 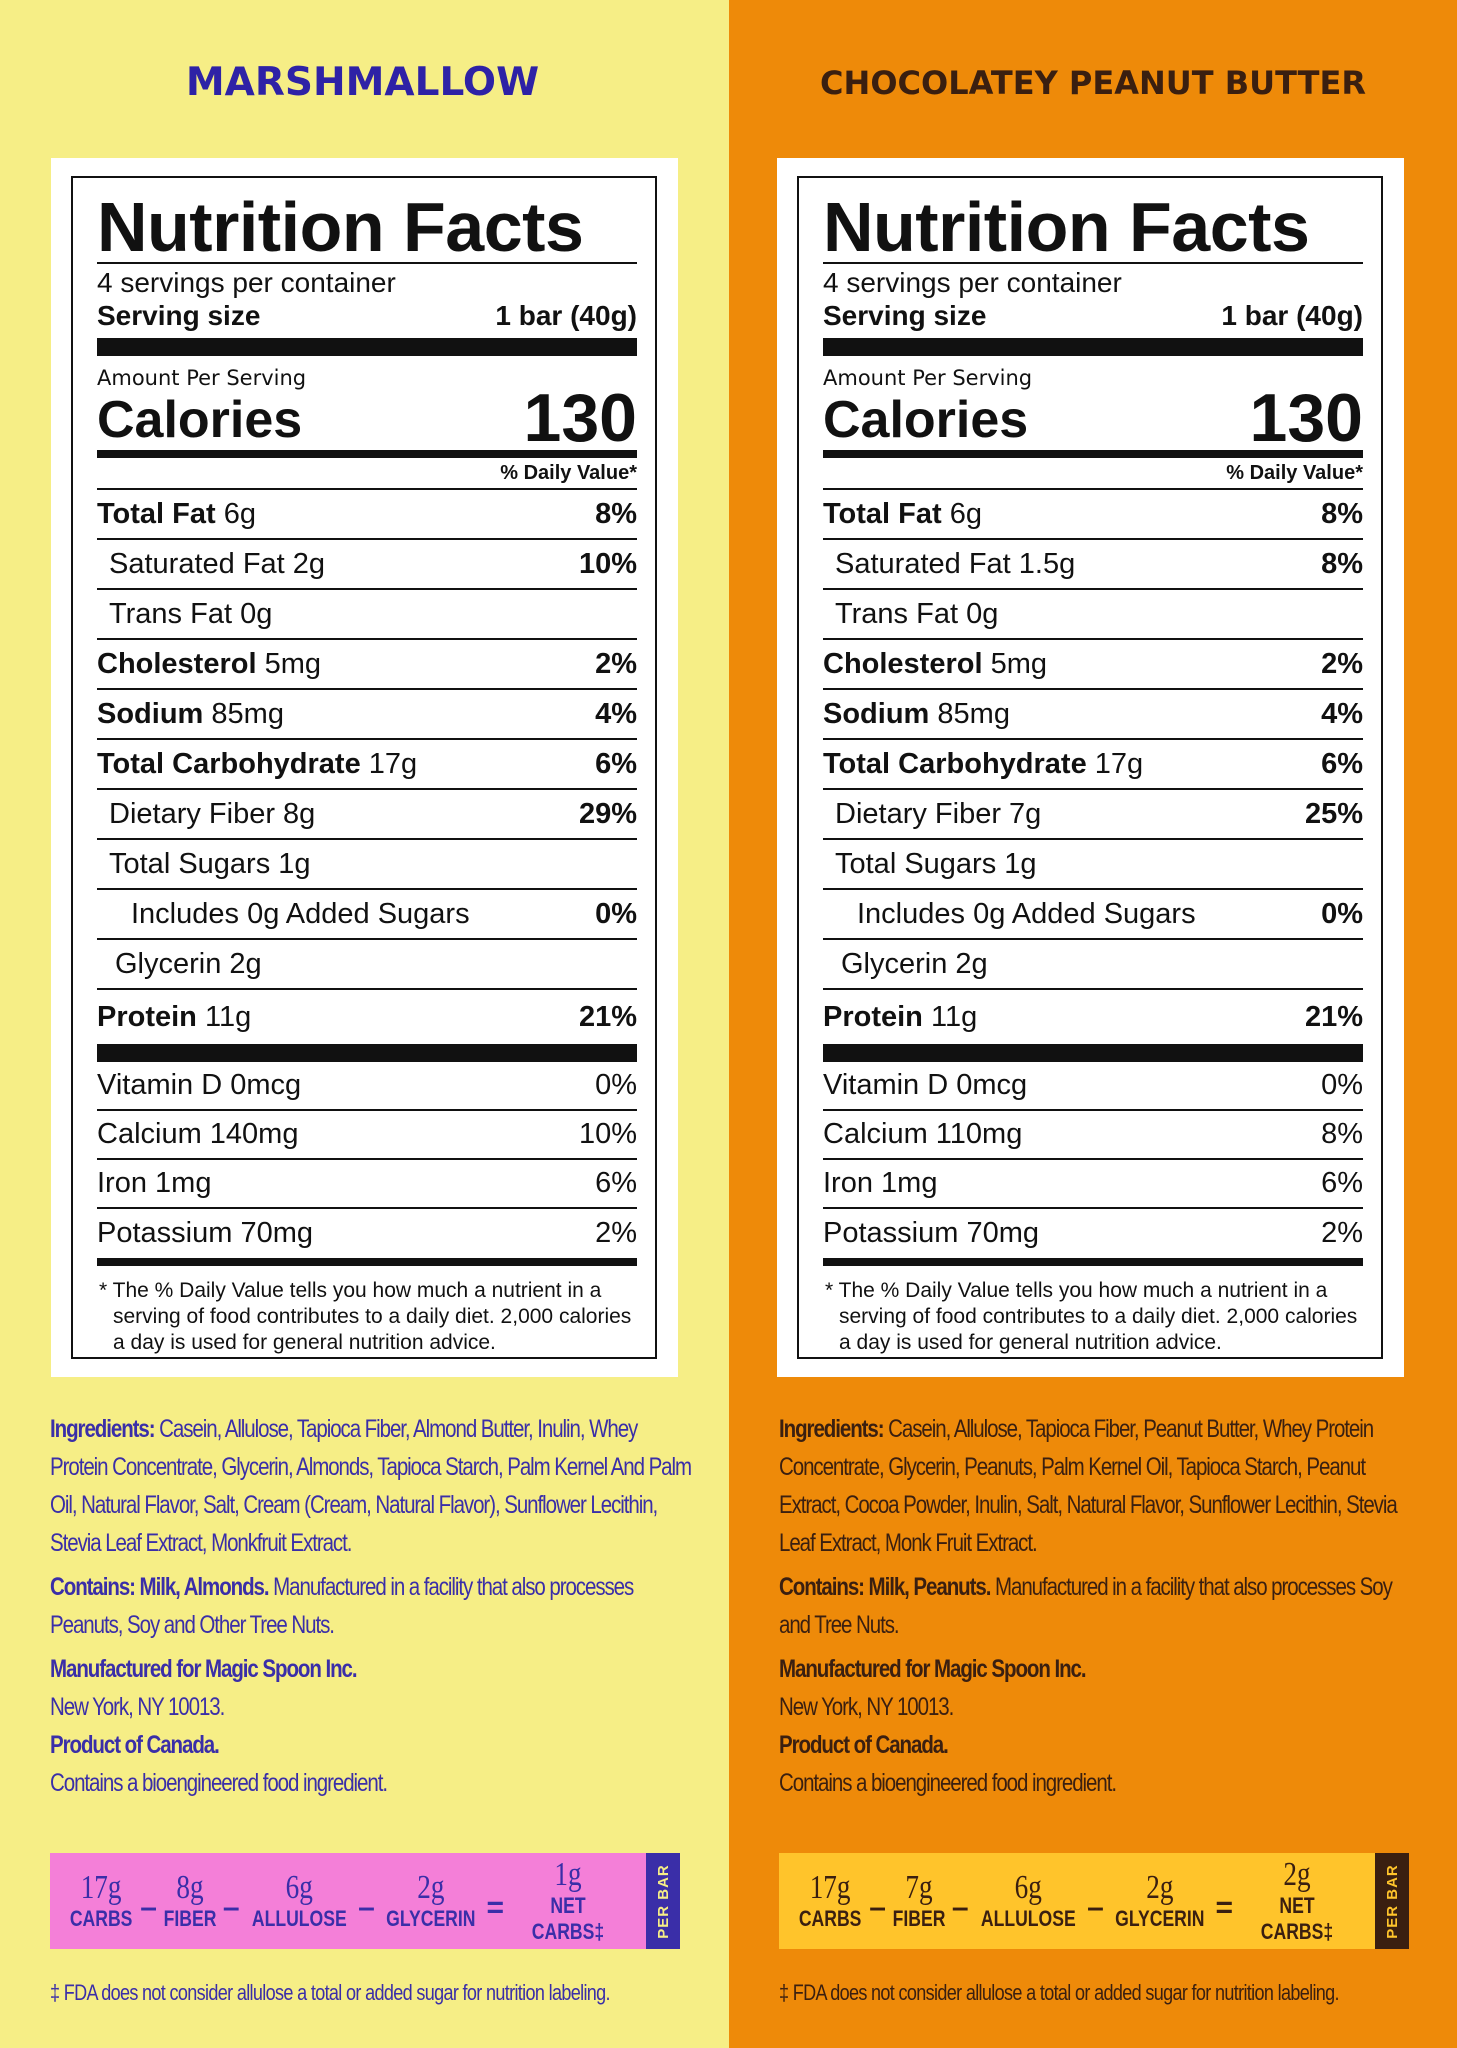 What do you see at coordinates (955, 563) in the screenshot?
I see `nutrient-name: Saturated Fat 1.5g` at bounding box center [955, 563].